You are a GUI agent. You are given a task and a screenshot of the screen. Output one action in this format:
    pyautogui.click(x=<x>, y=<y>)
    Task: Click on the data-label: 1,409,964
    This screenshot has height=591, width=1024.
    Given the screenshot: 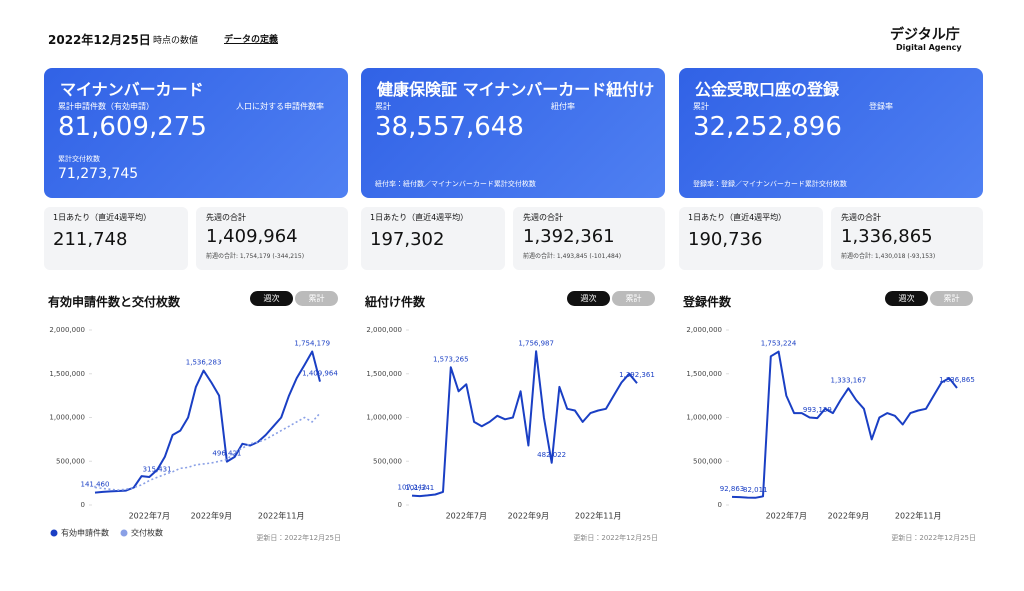 What is the action you would take?
    pyautogui.click(x=320, y=374)
    